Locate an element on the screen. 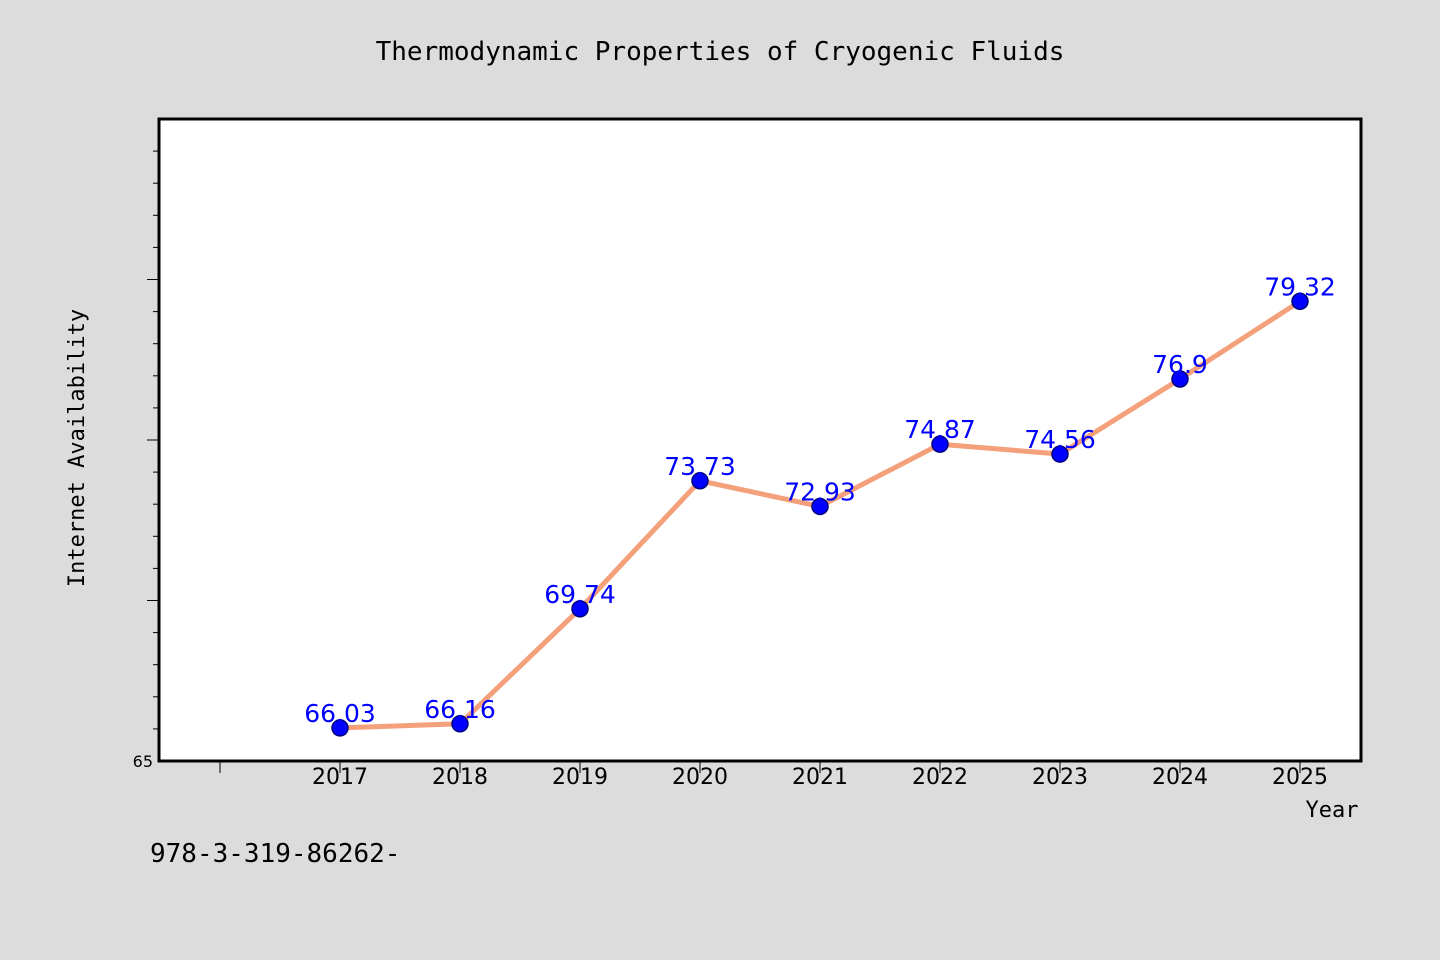  footnote-text: 978-3-319-86262- is located at coordinates (275, 854).